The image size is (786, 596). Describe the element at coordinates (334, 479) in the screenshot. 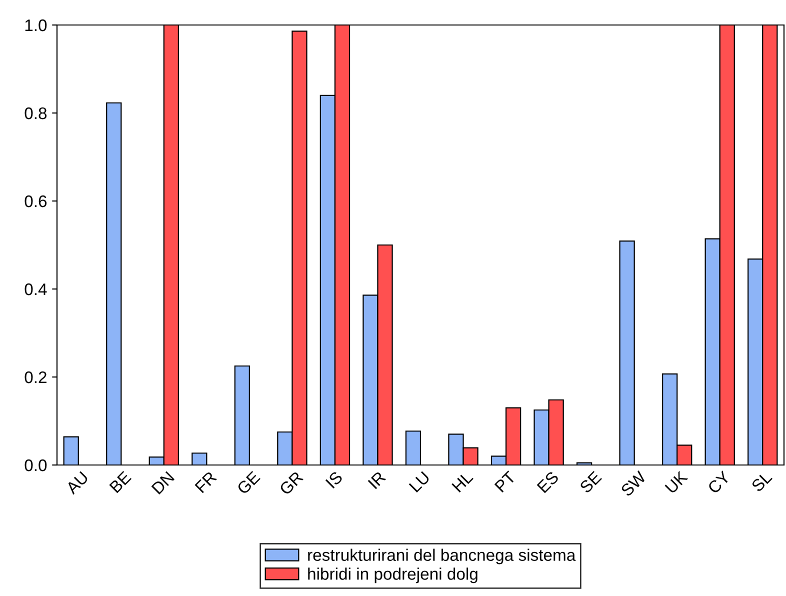

I see `x-tick-label: IS` at that location.